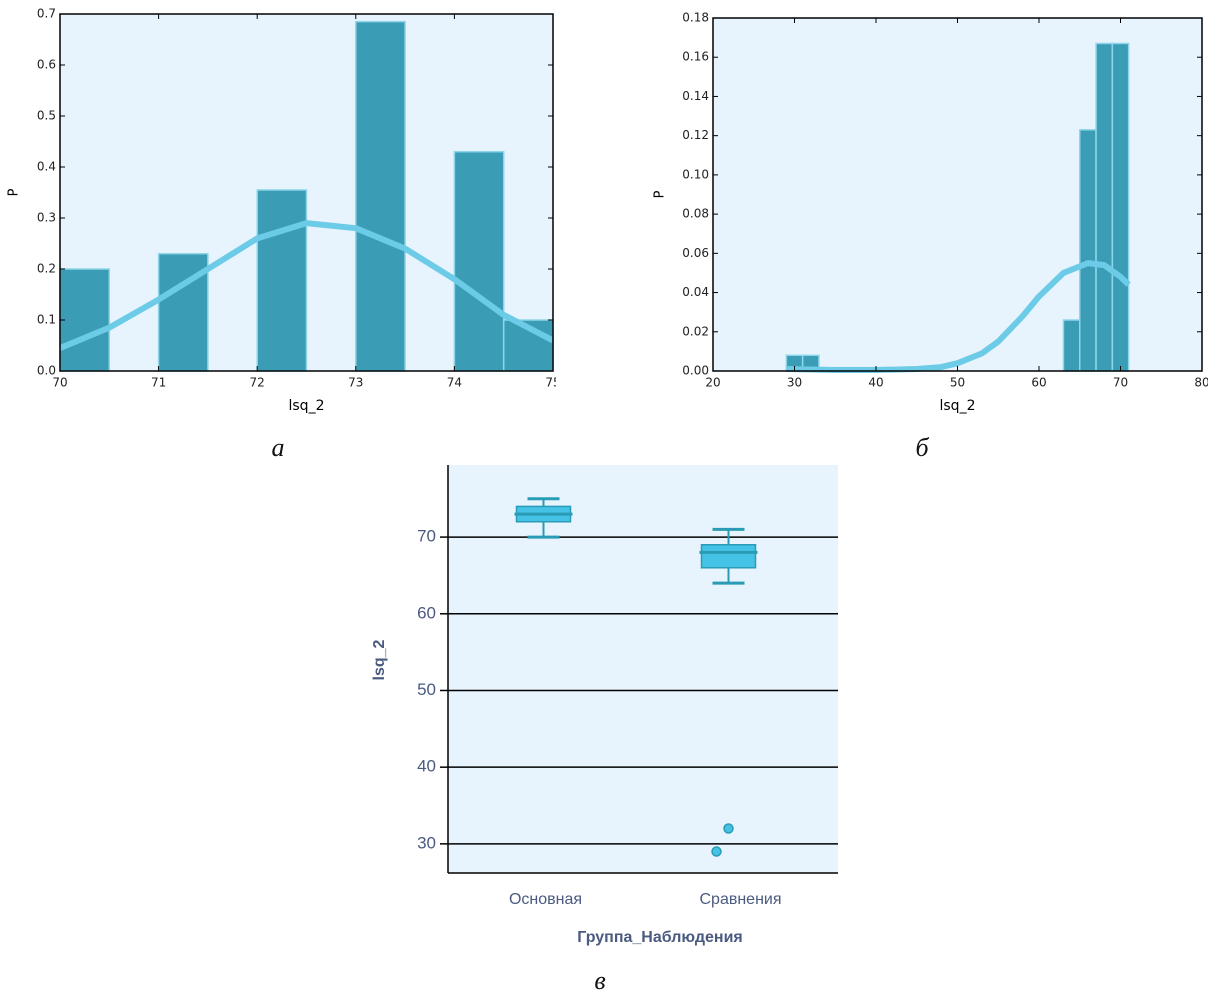 The image size is (1208, 995). I want to click on y-tick-label: 60, so click(426, 612).